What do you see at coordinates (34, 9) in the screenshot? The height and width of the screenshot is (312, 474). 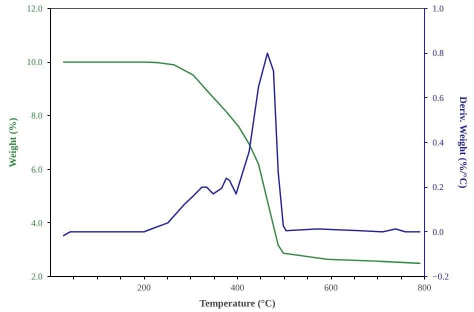 I see `y-tick-label: 12.0` at bounding box center [34, 9].